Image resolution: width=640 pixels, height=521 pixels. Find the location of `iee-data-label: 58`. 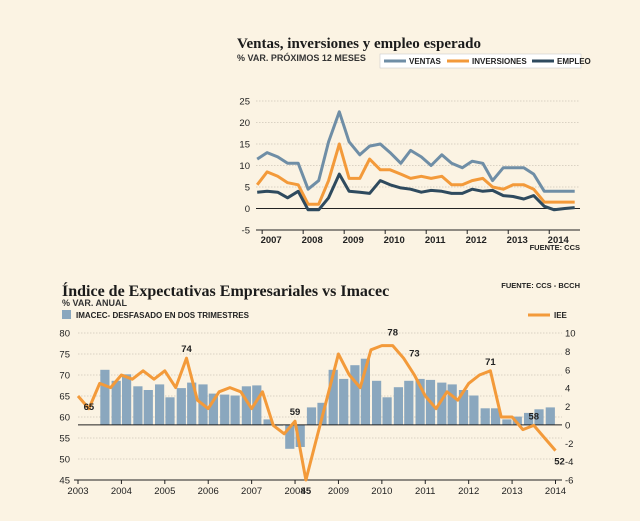

iee-data-label: 58 is located at coordinates (533, 416).